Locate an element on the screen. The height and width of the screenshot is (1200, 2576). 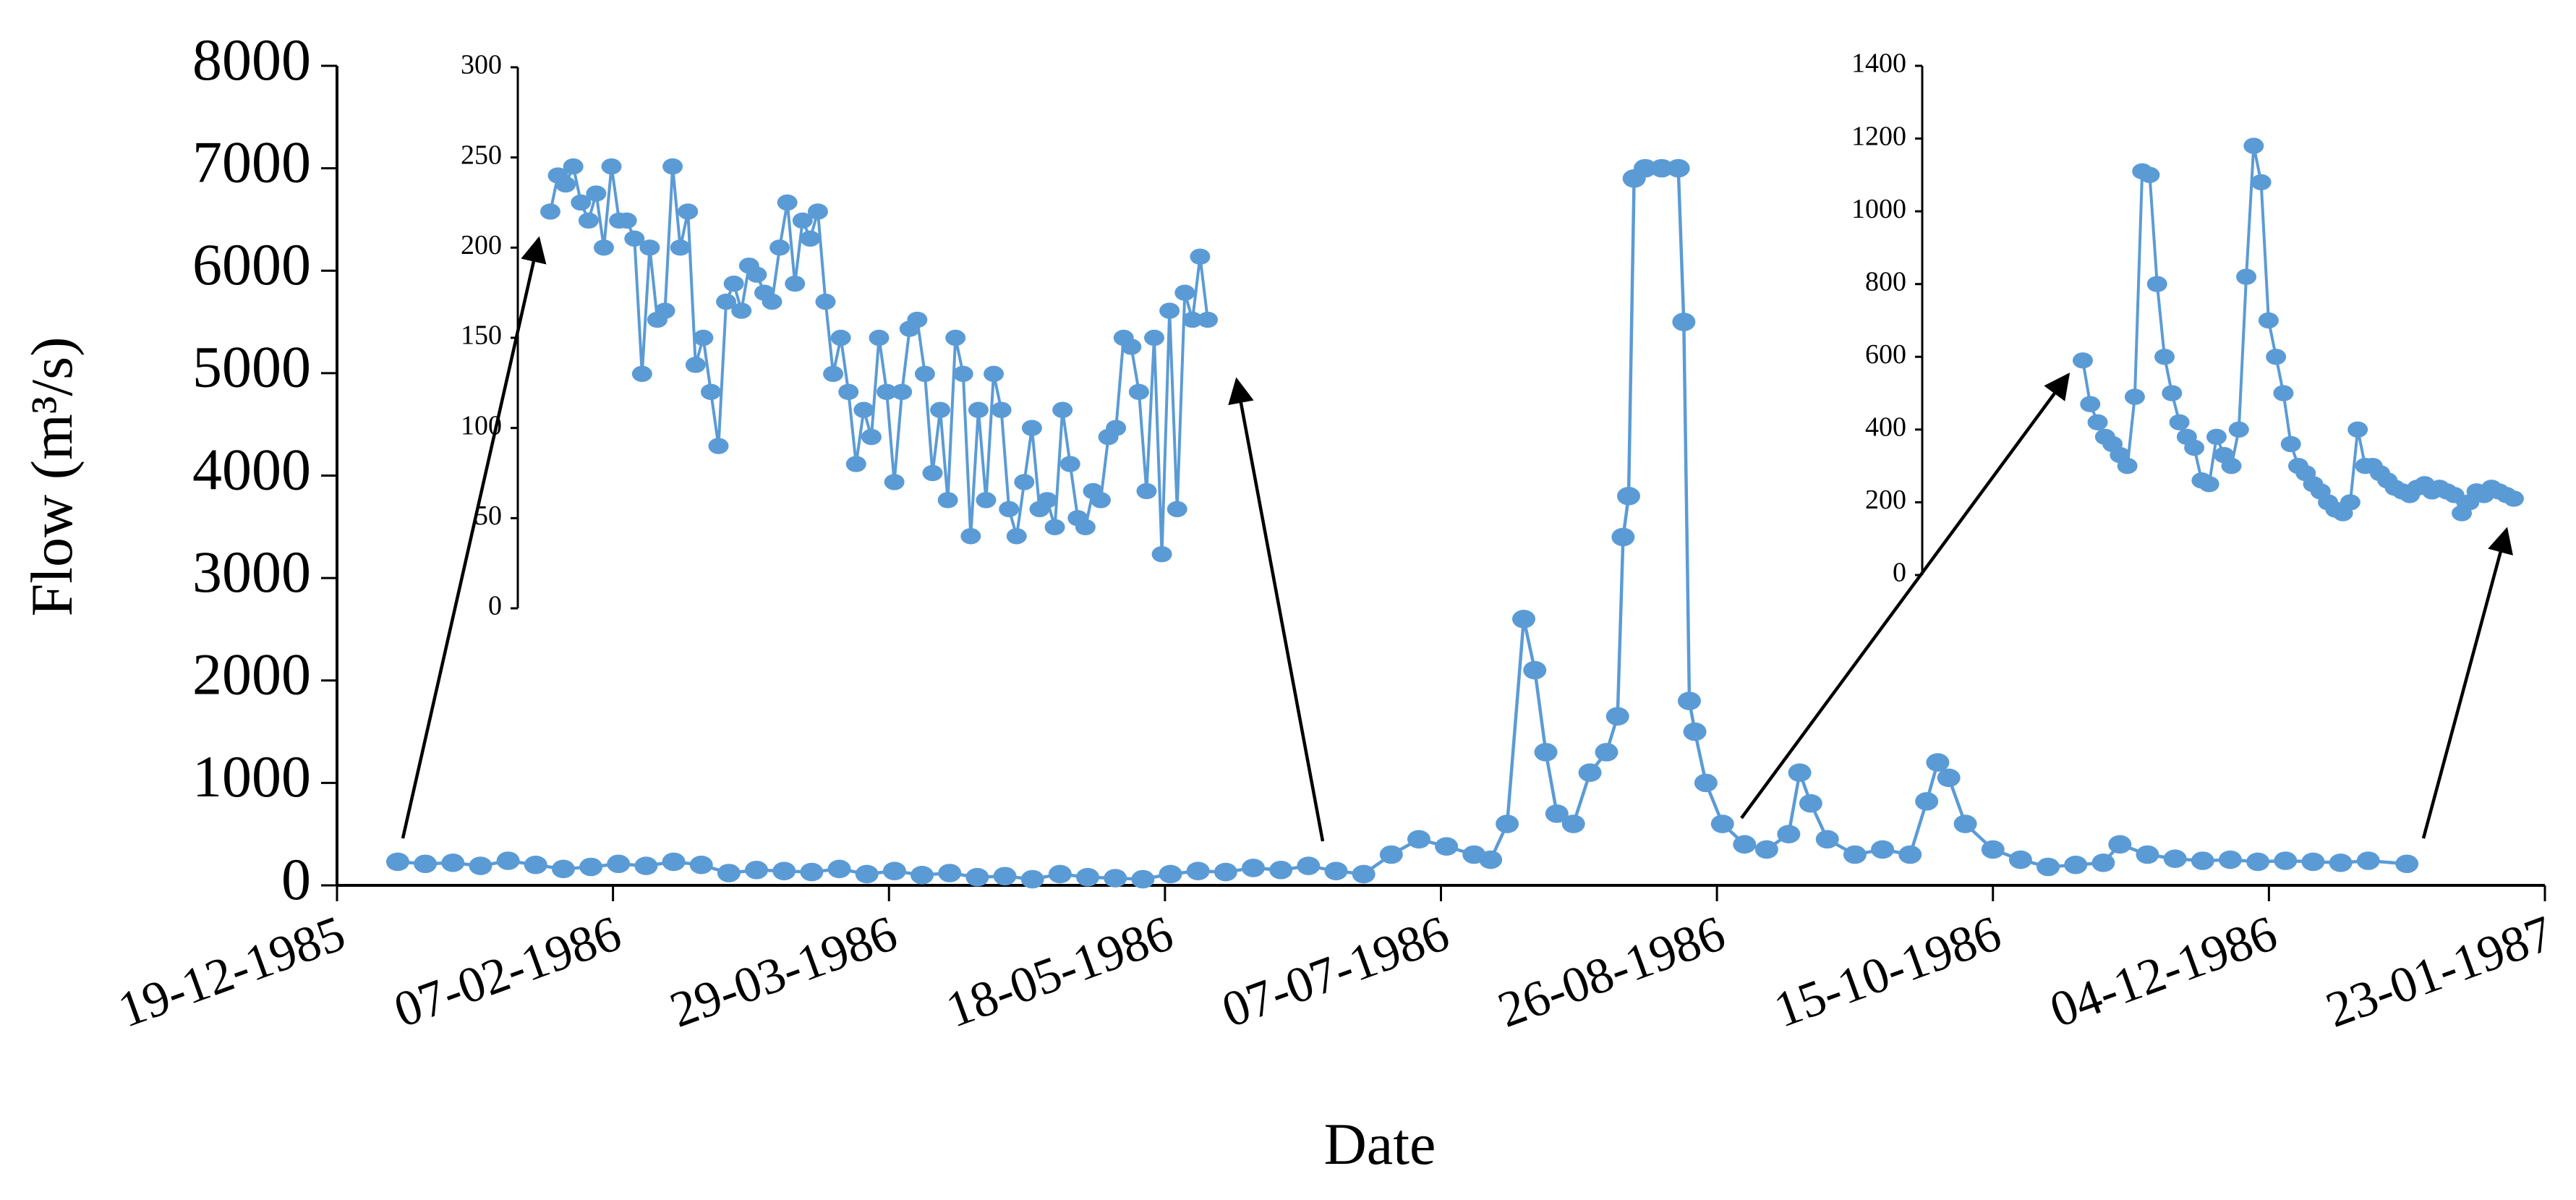
y-tick-label: 4000 is located at coordinates (251, 469).